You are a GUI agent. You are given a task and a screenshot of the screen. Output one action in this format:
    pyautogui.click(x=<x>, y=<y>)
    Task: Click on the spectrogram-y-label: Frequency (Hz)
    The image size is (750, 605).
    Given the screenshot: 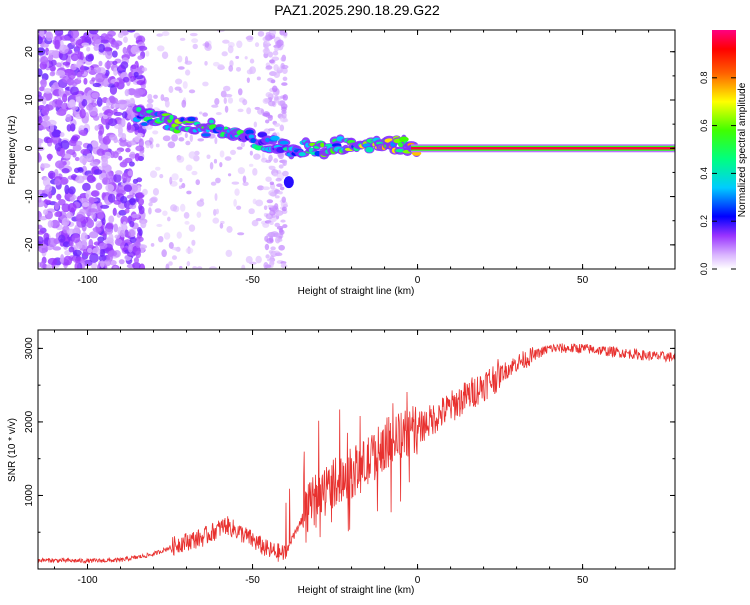 What is the action you would take?
    pyautogui.click(x=12, y=150)
    